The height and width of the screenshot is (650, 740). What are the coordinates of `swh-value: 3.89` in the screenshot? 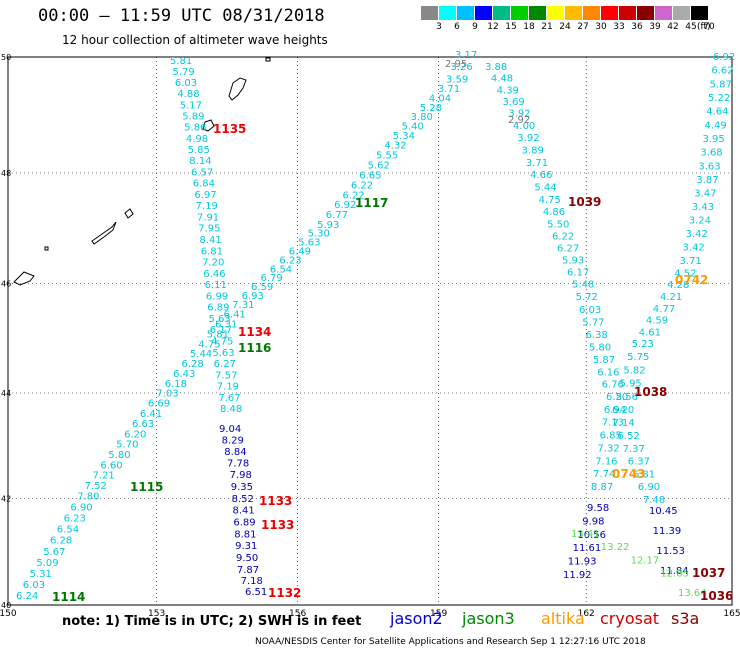 It's located at (533, 150).